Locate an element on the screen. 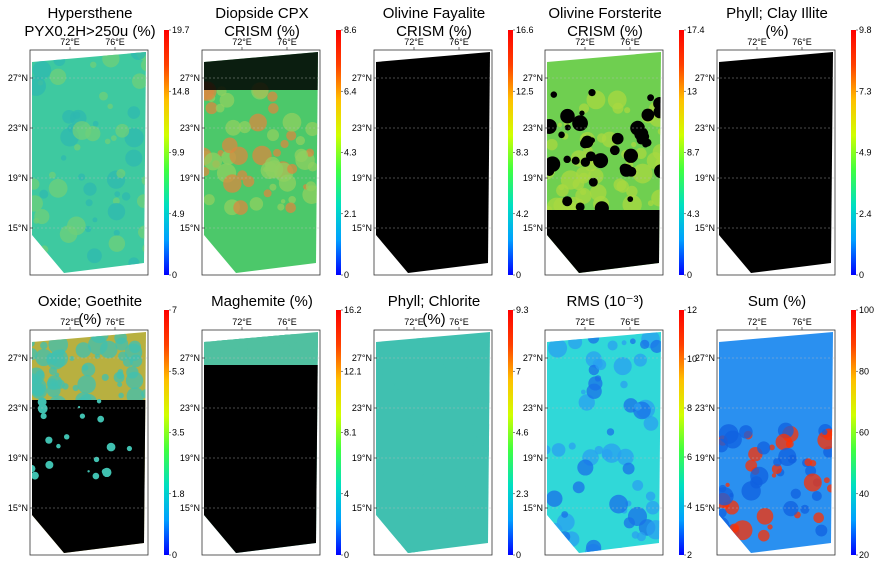  swath is located at coordinates (776, 162).